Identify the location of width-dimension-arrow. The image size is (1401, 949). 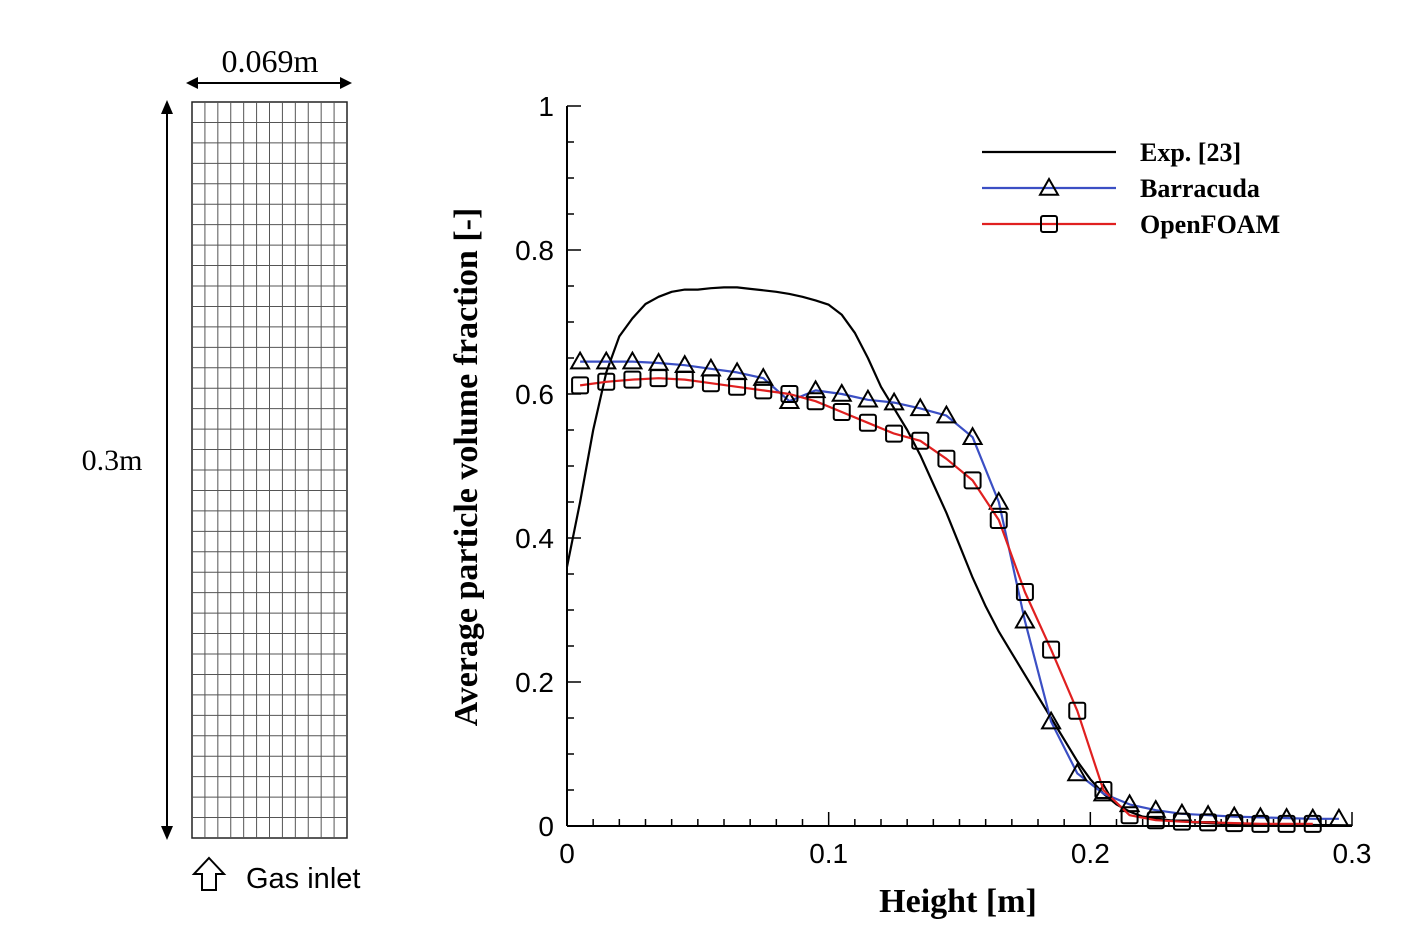
(269, 83).